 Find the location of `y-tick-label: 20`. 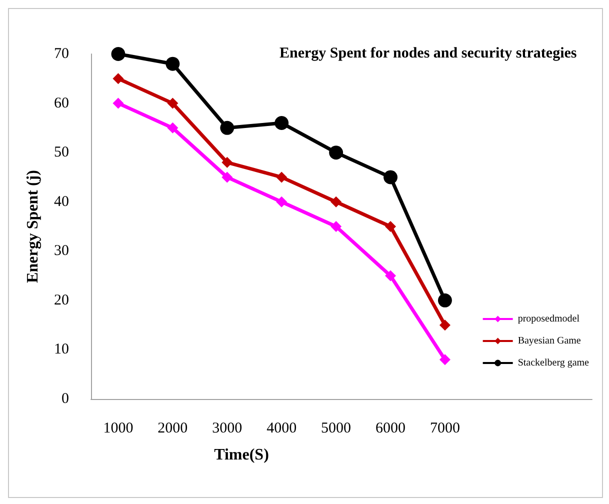

y-tick-label: 20 is located at coordinates (61, 300).